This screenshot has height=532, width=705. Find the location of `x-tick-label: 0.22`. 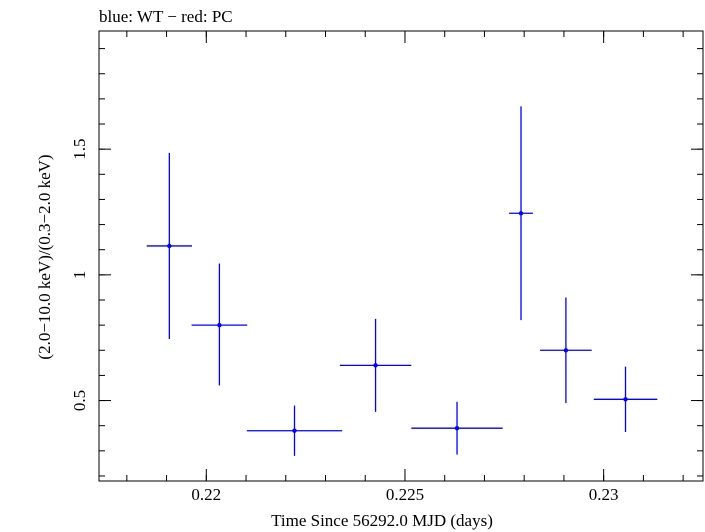

x-tick-label: 0.22 is located at coordinates (206, 494).